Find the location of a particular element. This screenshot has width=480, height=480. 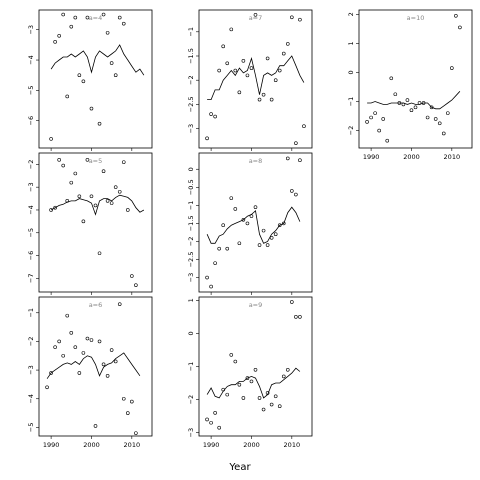

panel-3: a=10 −2 −1 0 1 2 1990 2000 2010 is located at coordinates (410, 85).